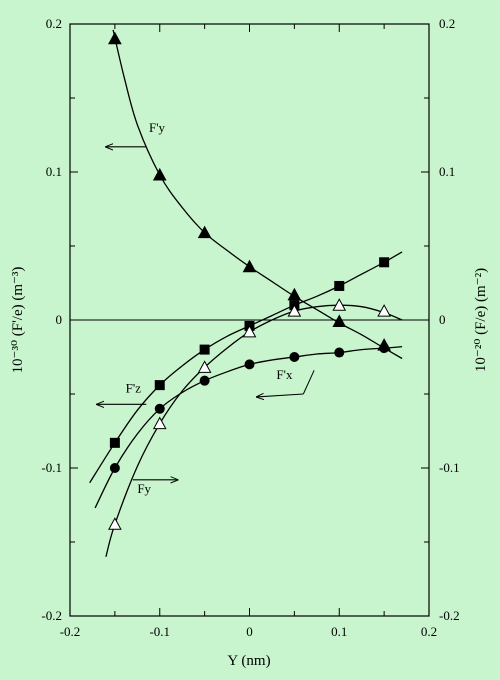 The image size is (500, 680). What do you see at coordinates (144, 488) in the screenshot?
I see `label-fy: Fy` at bounding box center [144, 488].